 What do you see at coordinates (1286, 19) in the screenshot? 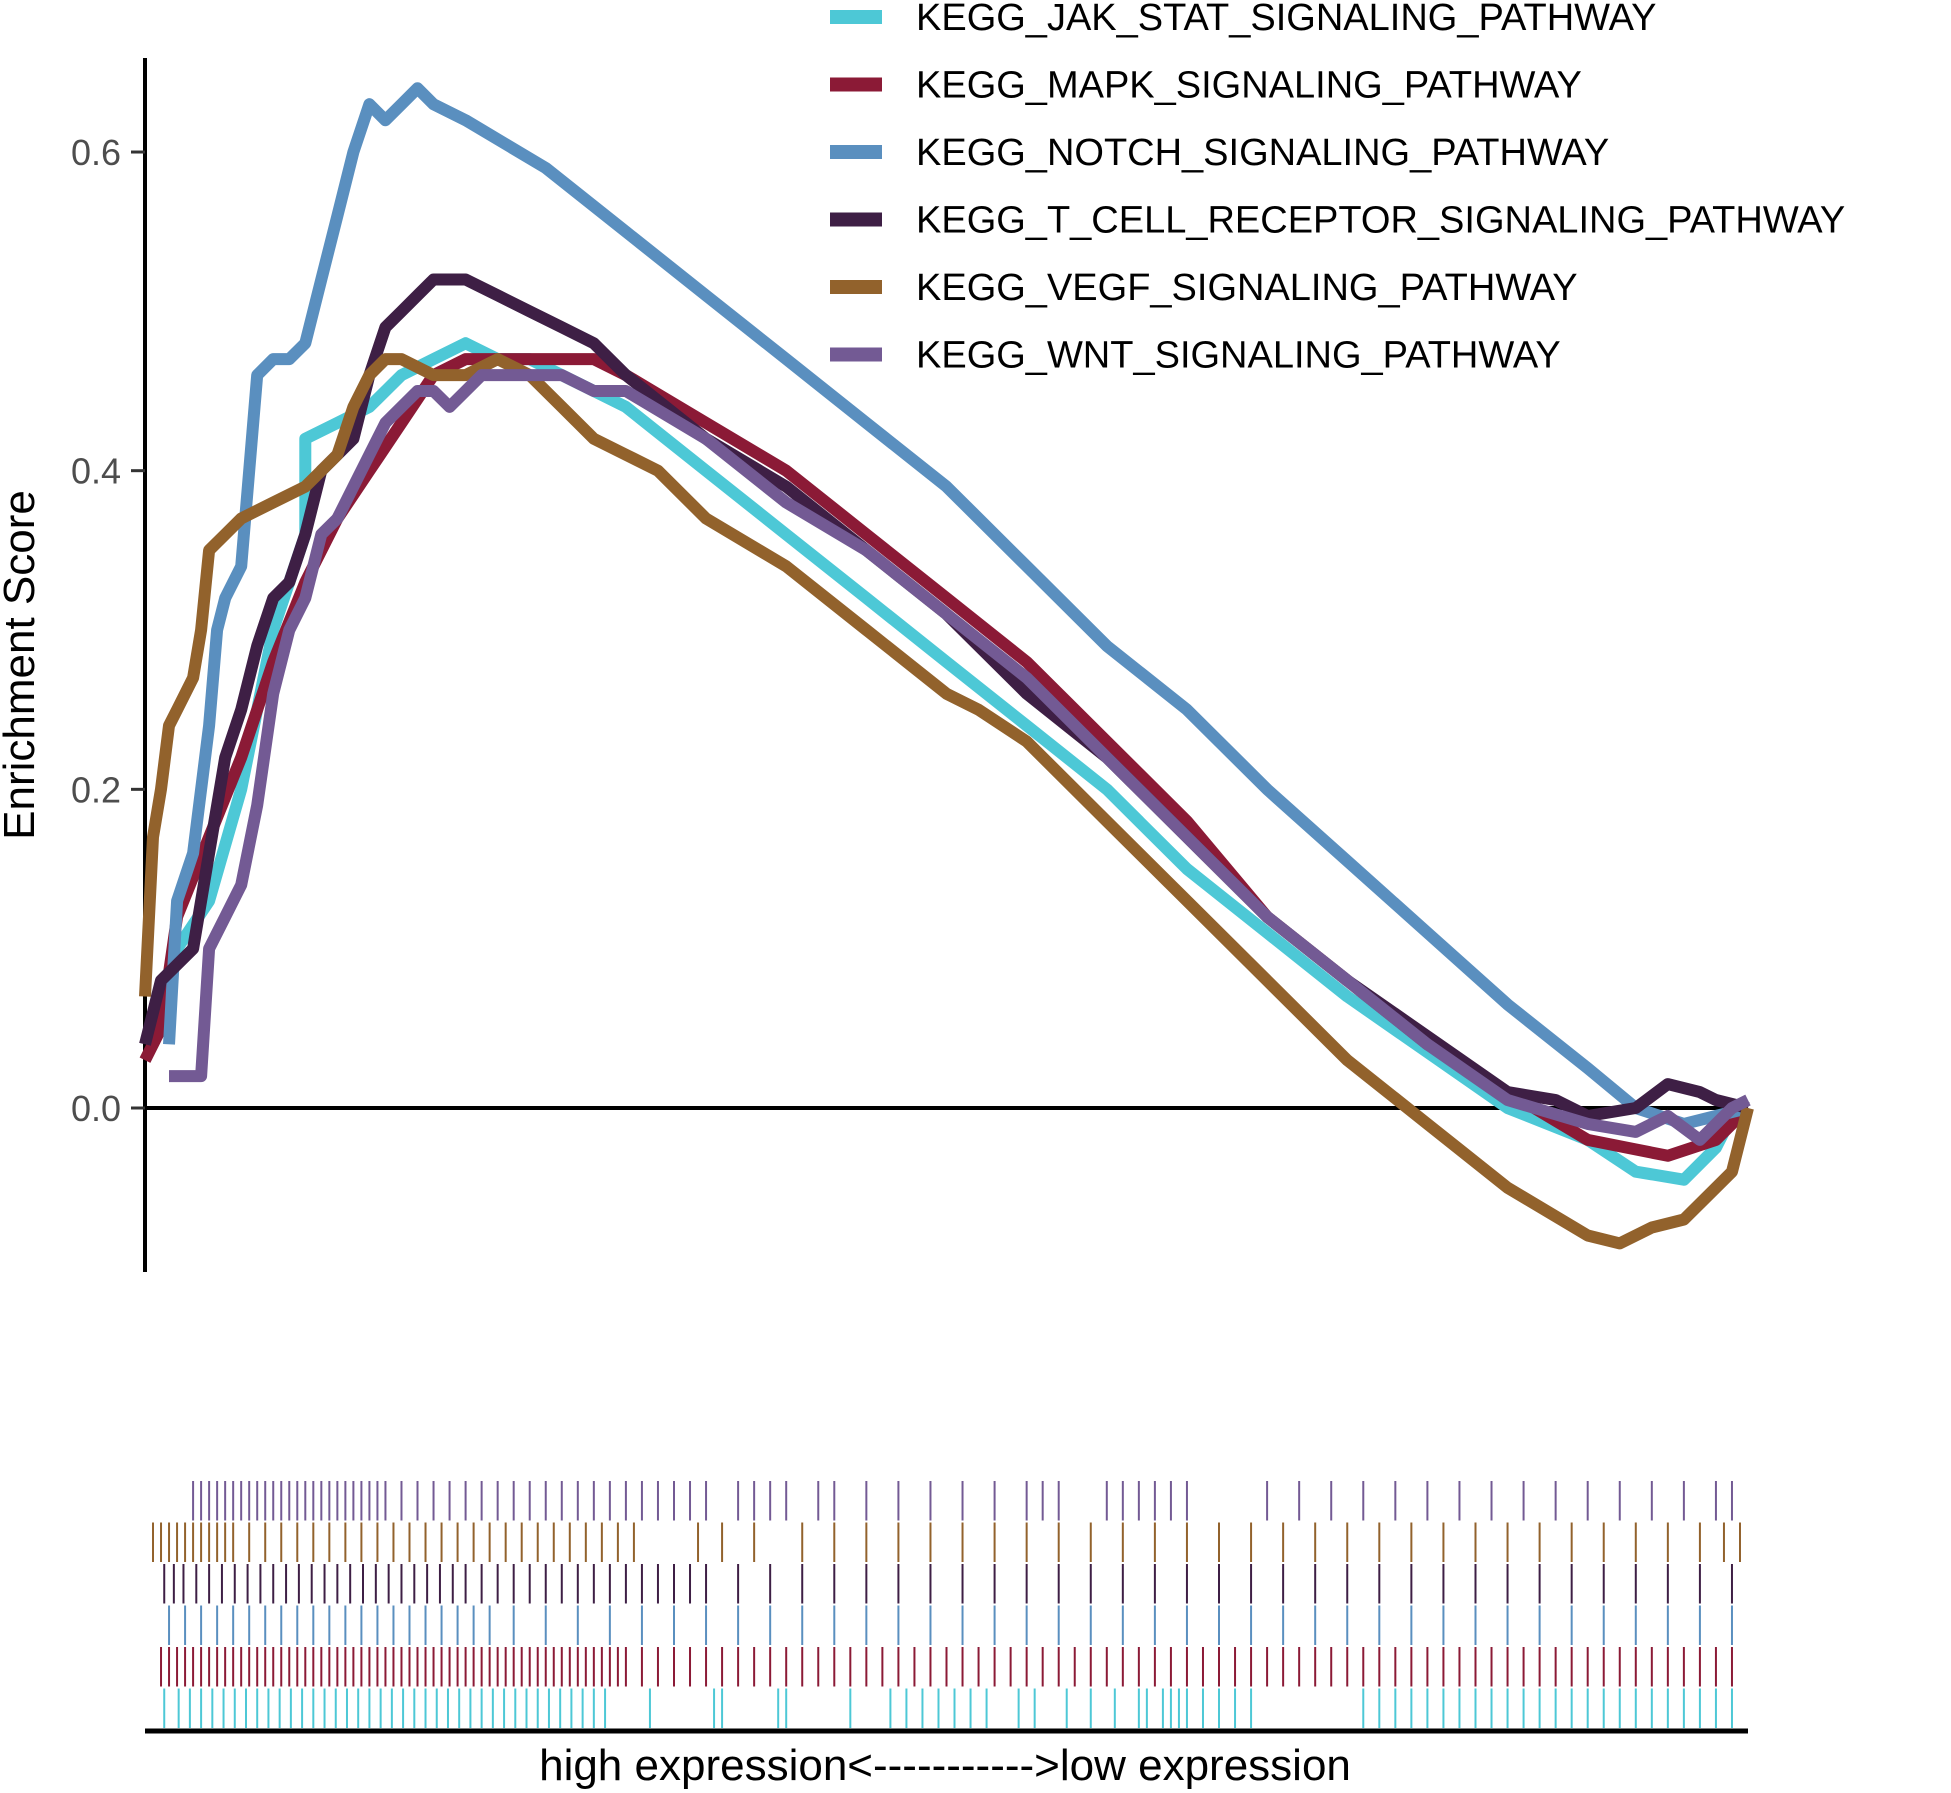
I see `legend-label: KEGG_JAK_STAT_SIGNALING_PATHWAY` at bounding box center [1286, 19].